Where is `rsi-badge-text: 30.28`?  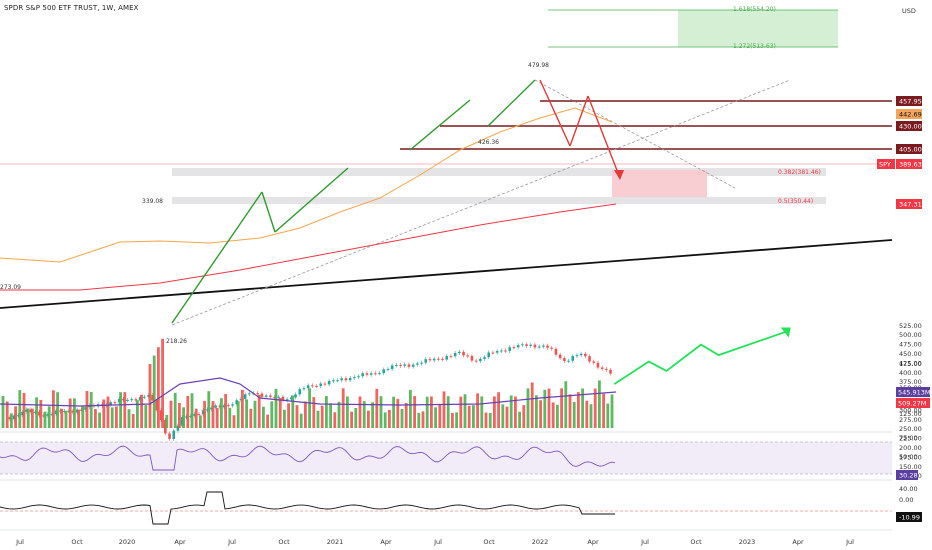 rsi-badge-text: 30.28 is located at coordinates (908, 476).